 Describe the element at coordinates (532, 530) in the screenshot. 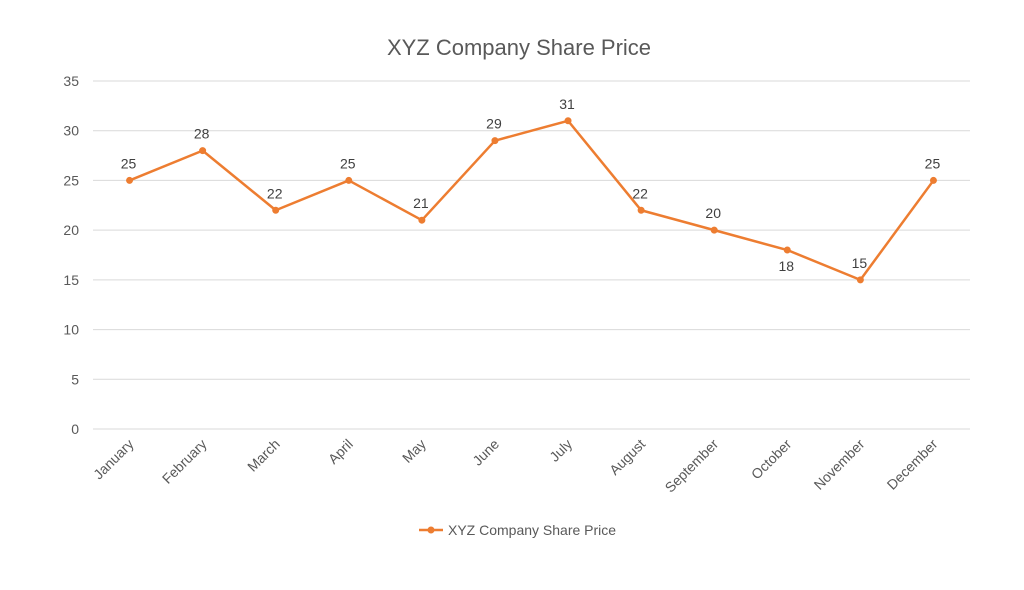

I see `legend-label: XYZ Company Share Price` at that location.